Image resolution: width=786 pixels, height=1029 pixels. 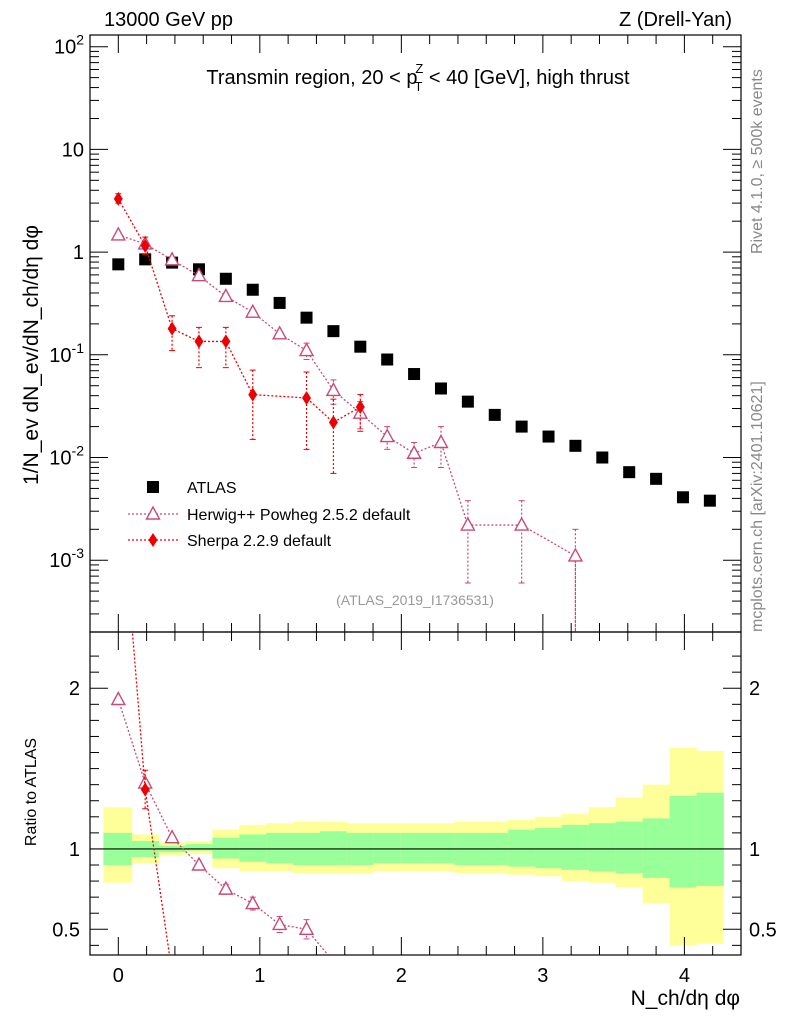 I want to click on legend-label: Herwig++ Powheg 2.5.2 default, so click(x=299, y=515).